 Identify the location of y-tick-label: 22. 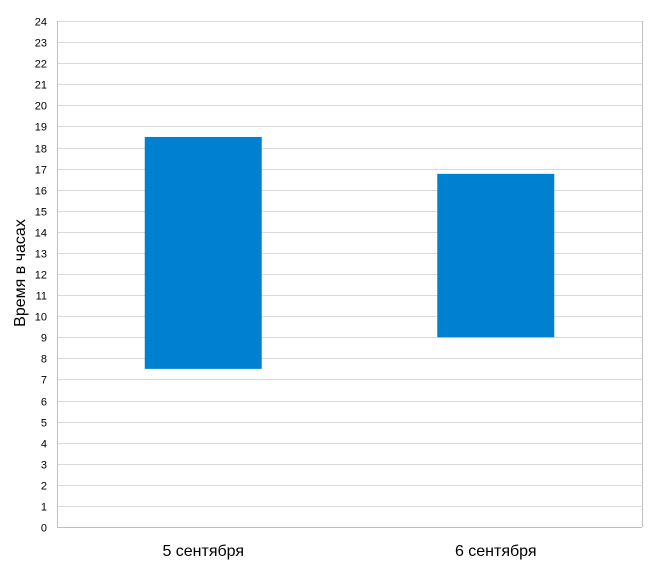
(41, 65).